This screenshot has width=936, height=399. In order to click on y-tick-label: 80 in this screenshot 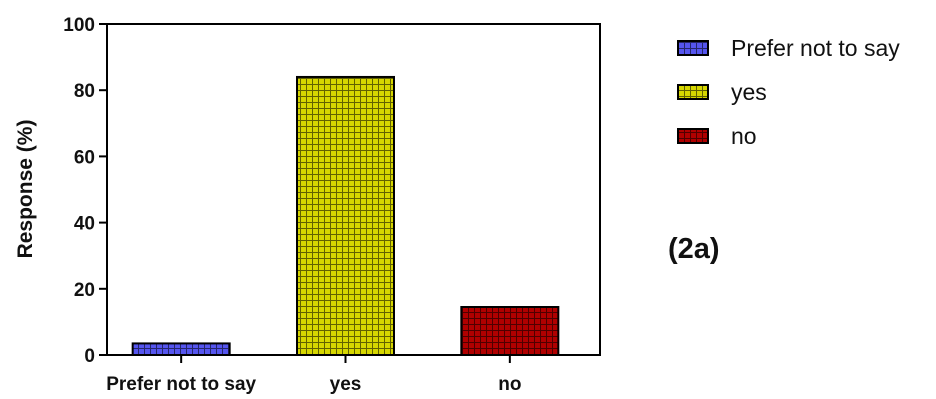, I will do `click(84, 91)`.